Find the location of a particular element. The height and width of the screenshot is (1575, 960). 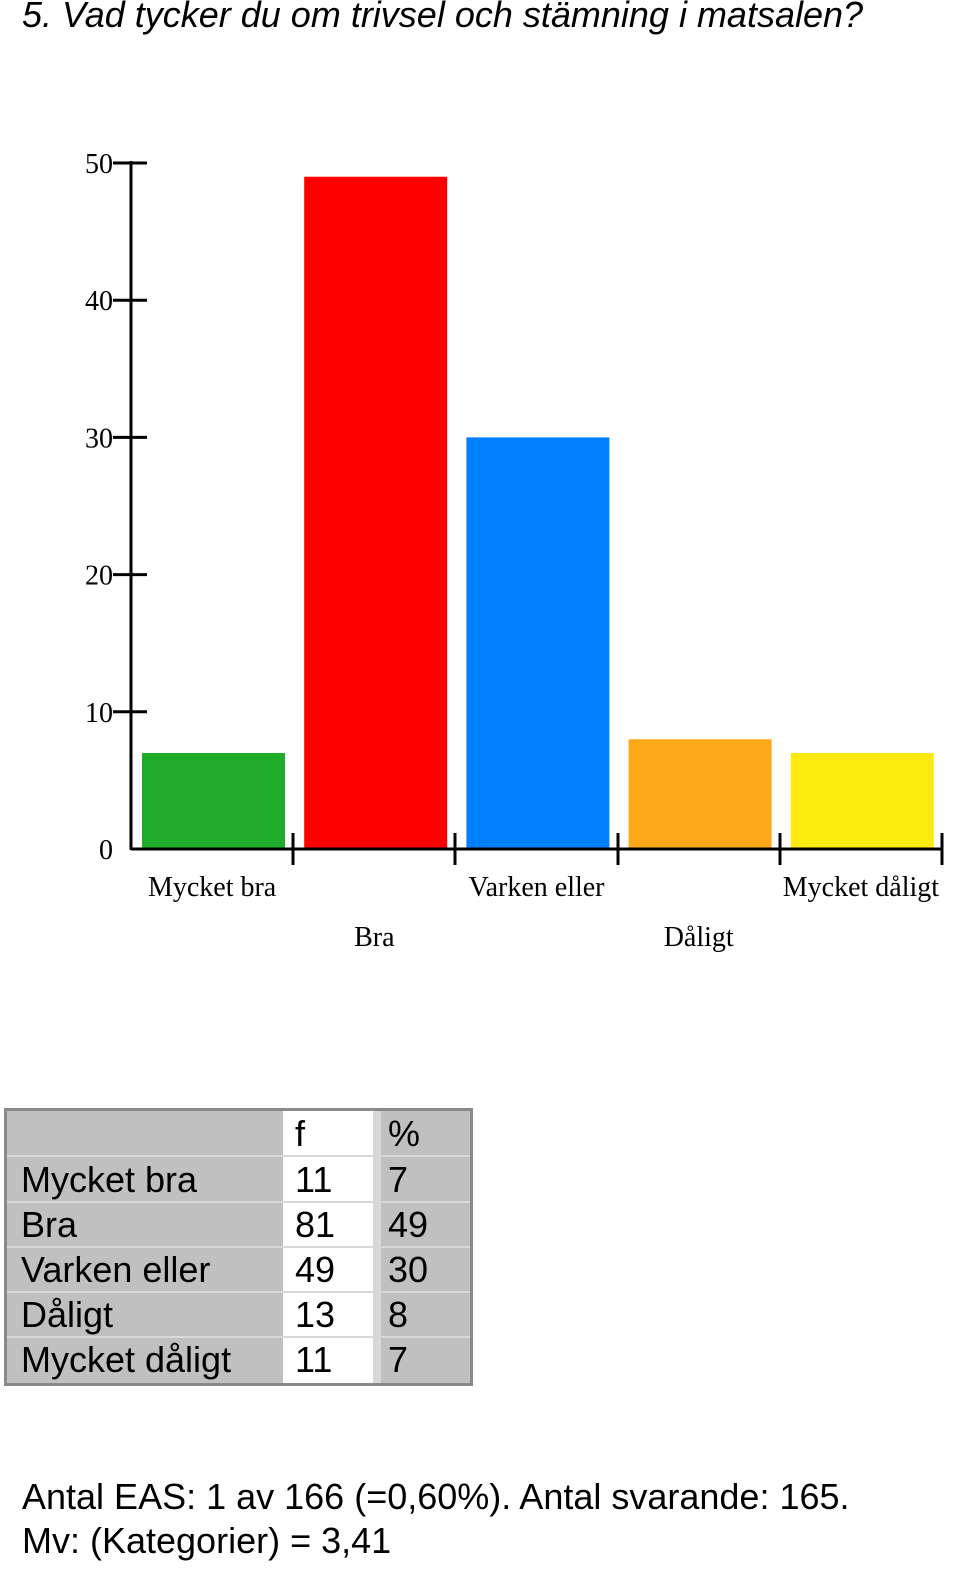

x-category-label: Mycket bra is located at coordinates (212, 887).